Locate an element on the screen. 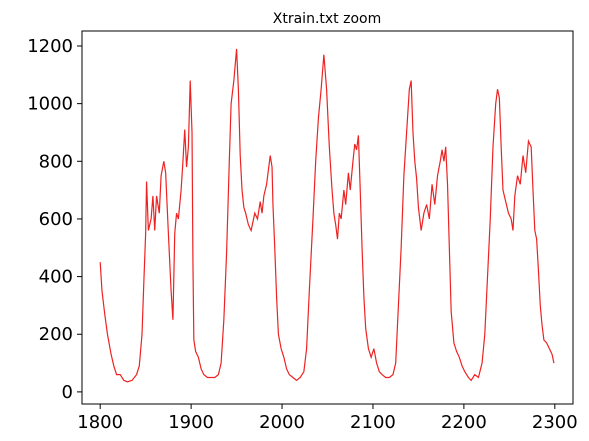  x-tick-label: 1800 is located at coordinates (100, 422).